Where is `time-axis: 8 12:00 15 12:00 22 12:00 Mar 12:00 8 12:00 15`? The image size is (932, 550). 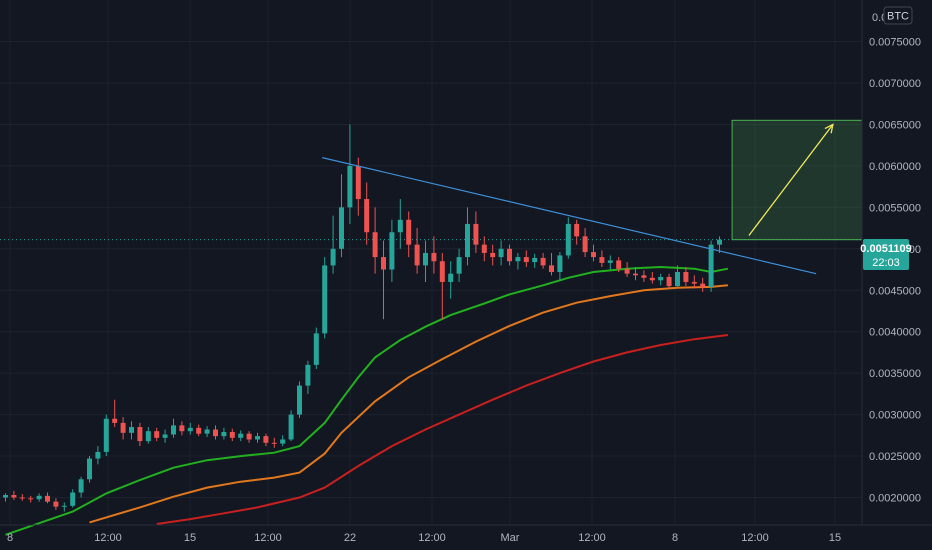 time-axis: 8 12:00 15 12:00 22 12:00 Mar 12:00 8 12:00 15 is located at coordinates (424, 538).